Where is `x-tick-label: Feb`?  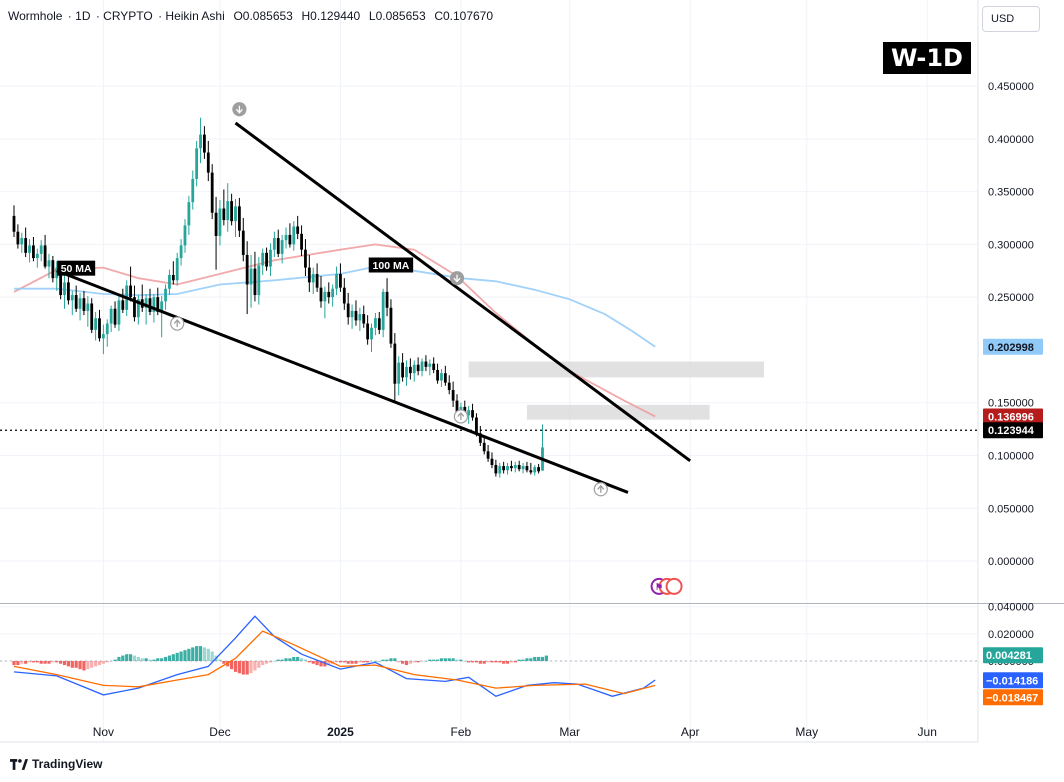
x-tick-label: Feb is located at coordinates (461, 732).